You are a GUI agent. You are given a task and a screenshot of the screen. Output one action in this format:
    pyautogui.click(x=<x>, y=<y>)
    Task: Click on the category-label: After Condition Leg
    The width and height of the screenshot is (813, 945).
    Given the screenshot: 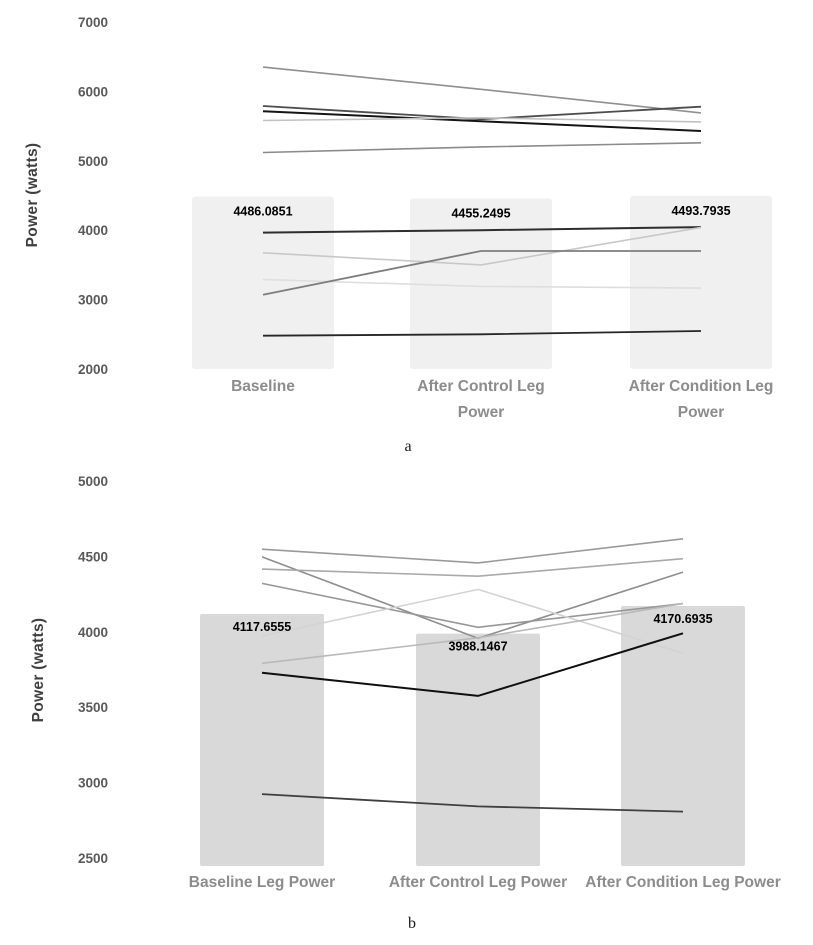 What is the action you would take?
    pyautogui.click(x=701, y=386)
    